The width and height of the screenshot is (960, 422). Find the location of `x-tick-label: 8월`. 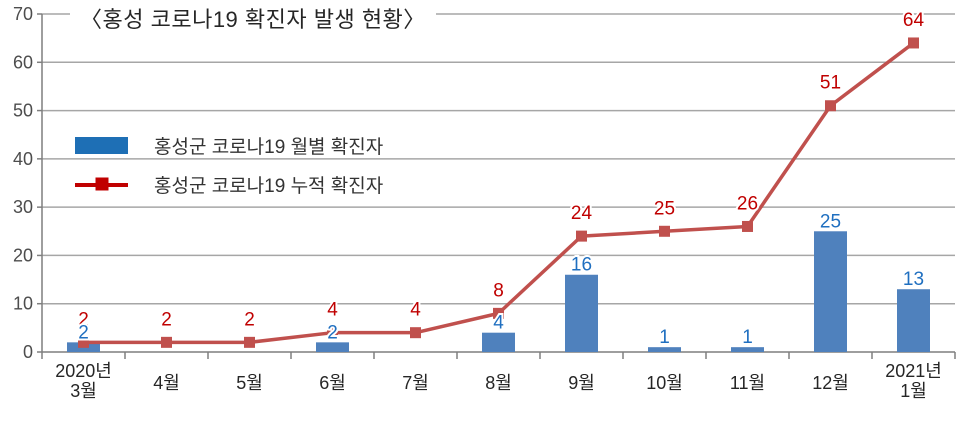

x-tick-label: 8월 is located at coordinates (498, 383).